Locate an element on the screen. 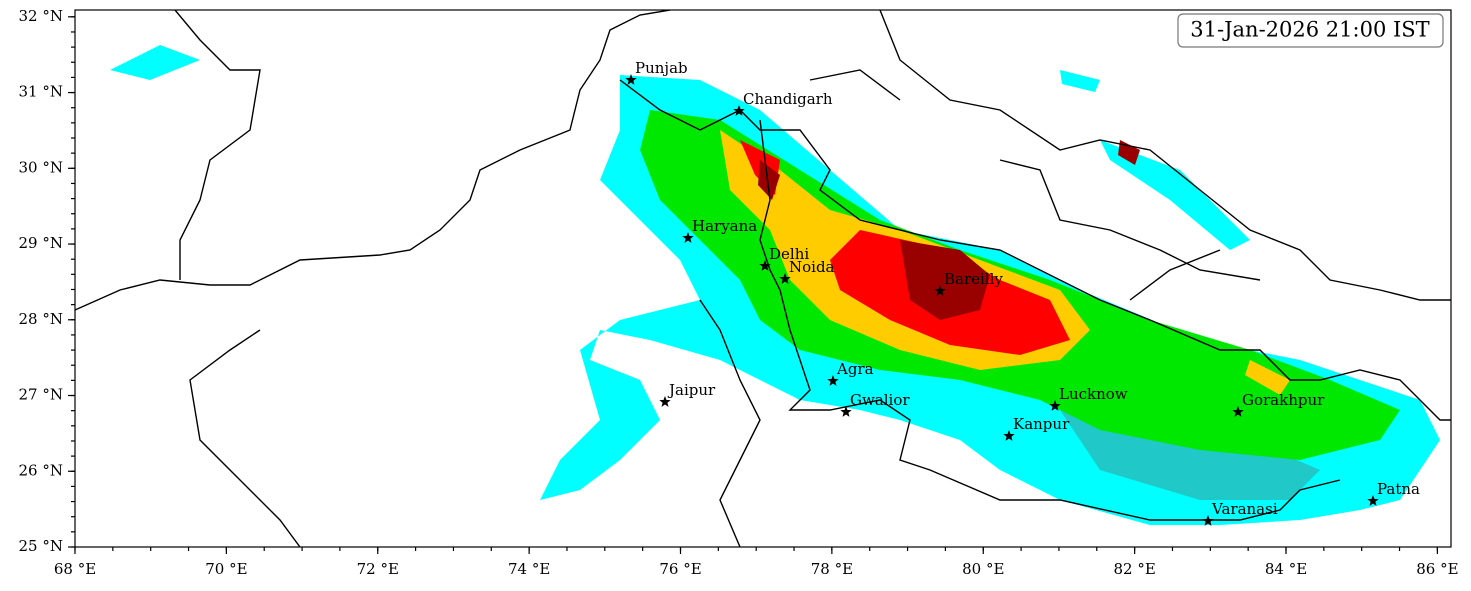 The height and width of the screenshot is (591, 1471). city-label: Delhi is located at coordinates (789, 254).